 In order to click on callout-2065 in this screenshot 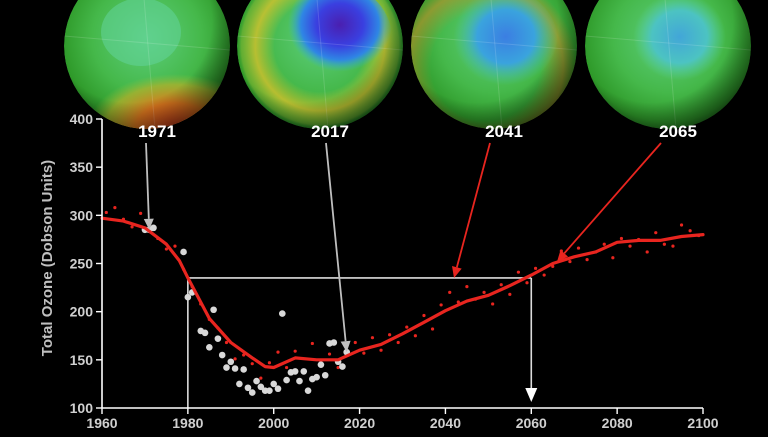, I will do `click(609, 202)`.